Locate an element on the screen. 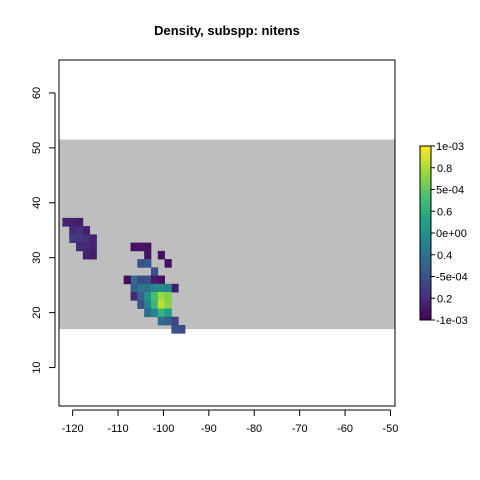  x-tick-label: -90 is located at coordinates (209, 429).